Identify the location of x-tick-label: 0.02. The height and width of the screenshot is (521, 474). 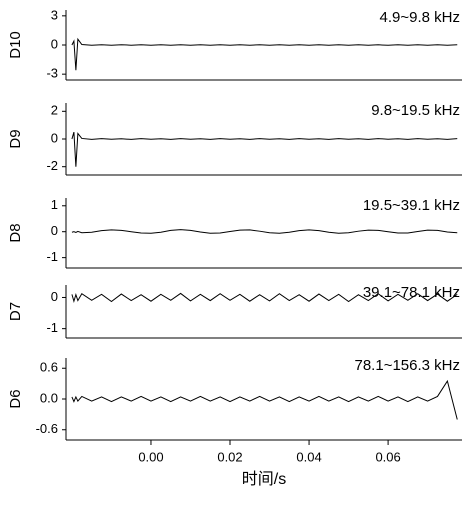
(229, 456).